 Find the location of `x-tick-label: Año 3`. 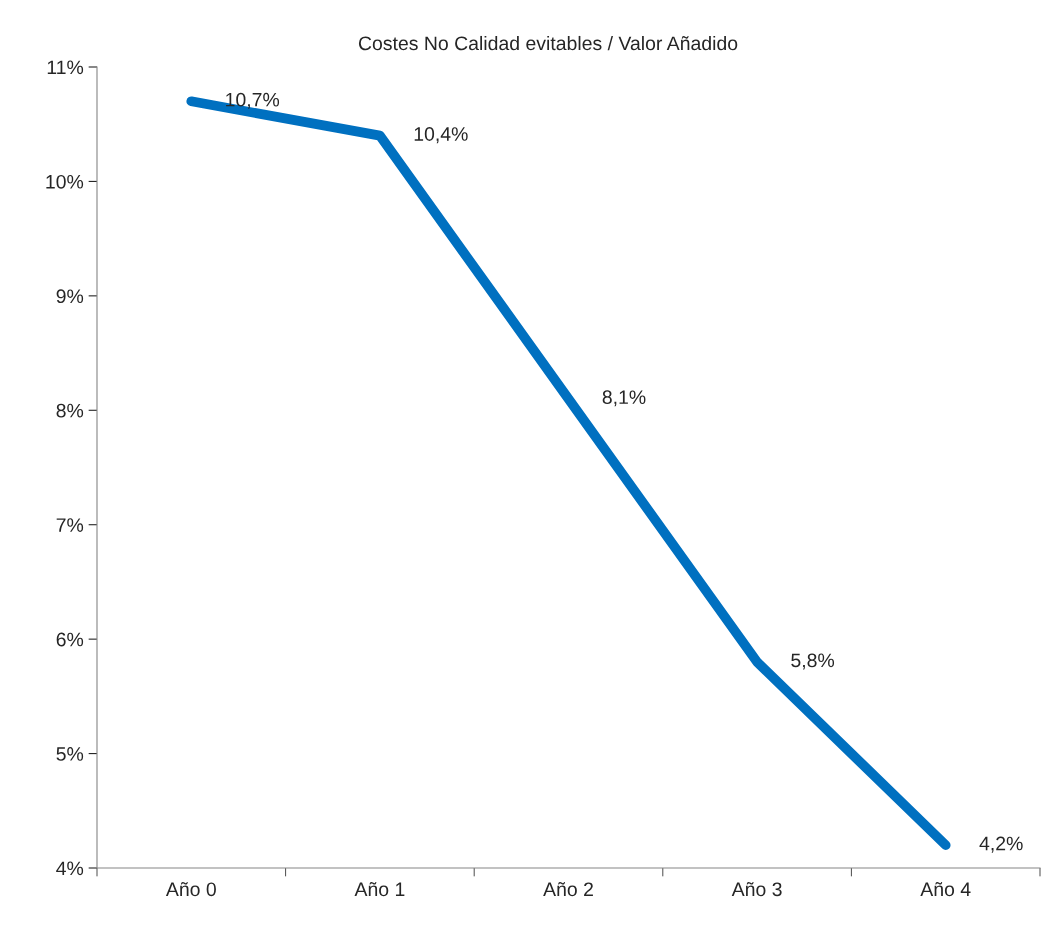

x-tick-label: Año 3 is located at coordinates (756, 889).